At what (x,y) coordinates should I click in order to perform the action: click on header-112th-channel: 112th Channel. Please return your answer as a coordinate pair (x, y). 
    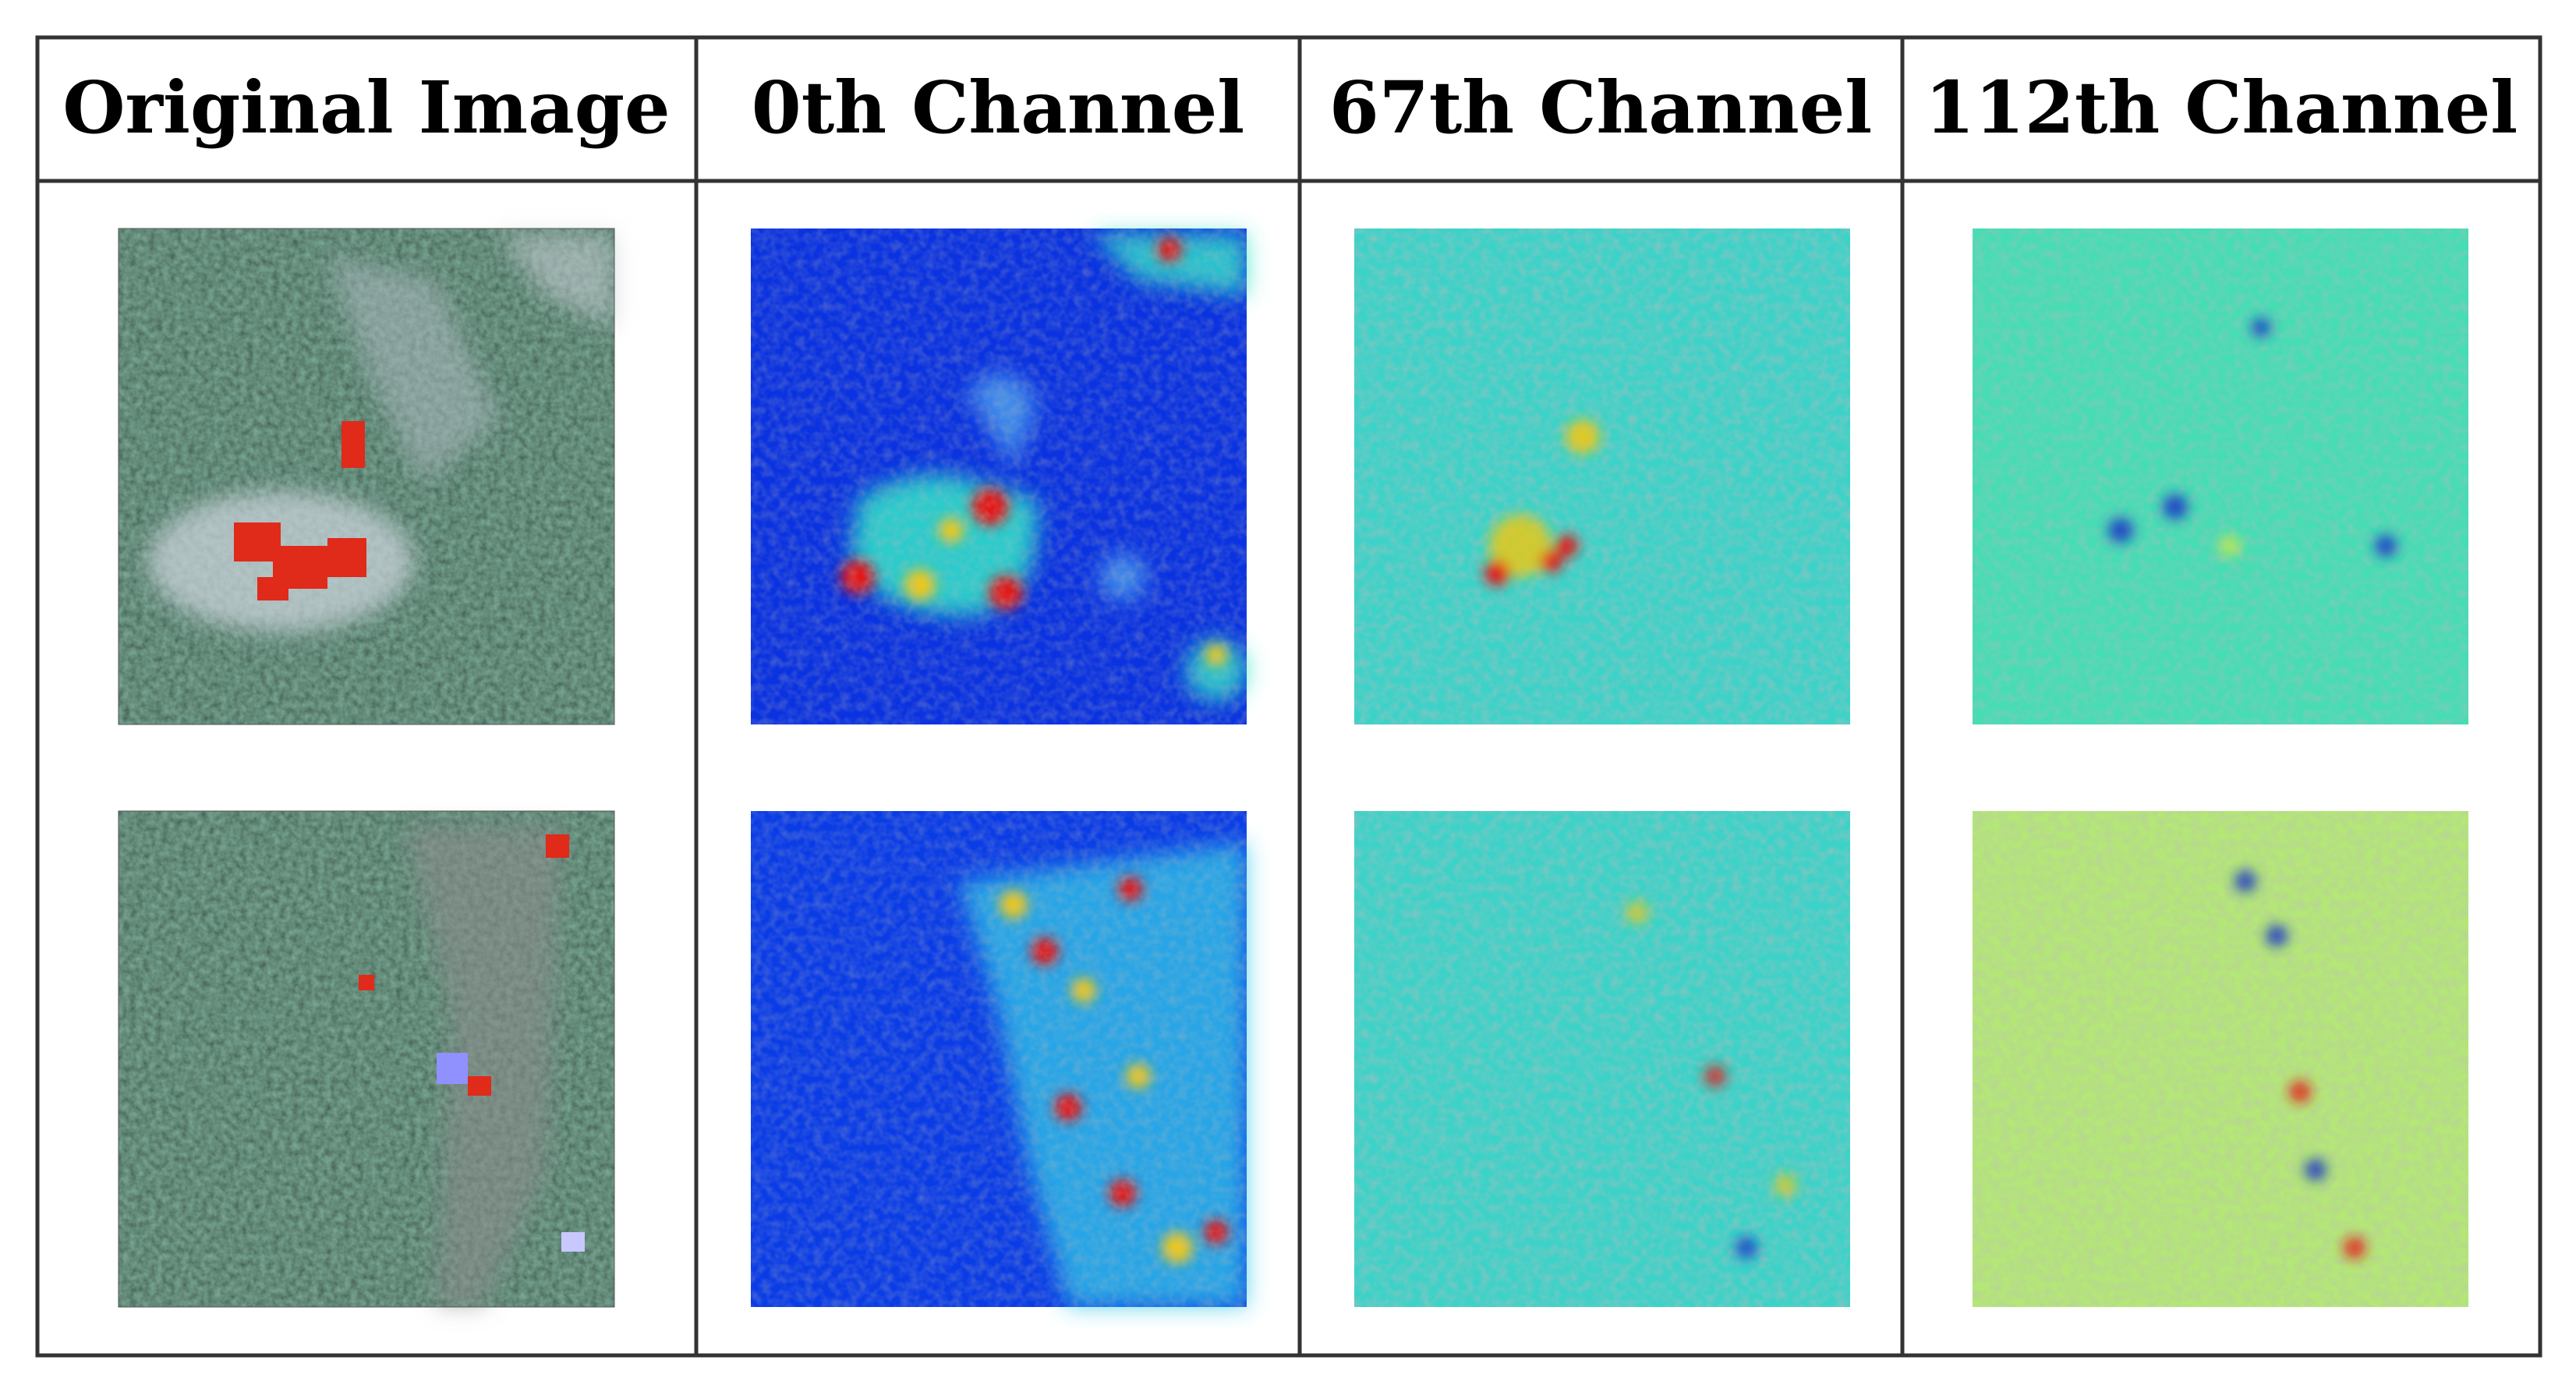
    Looking at the image, I should click on (2221, 108).